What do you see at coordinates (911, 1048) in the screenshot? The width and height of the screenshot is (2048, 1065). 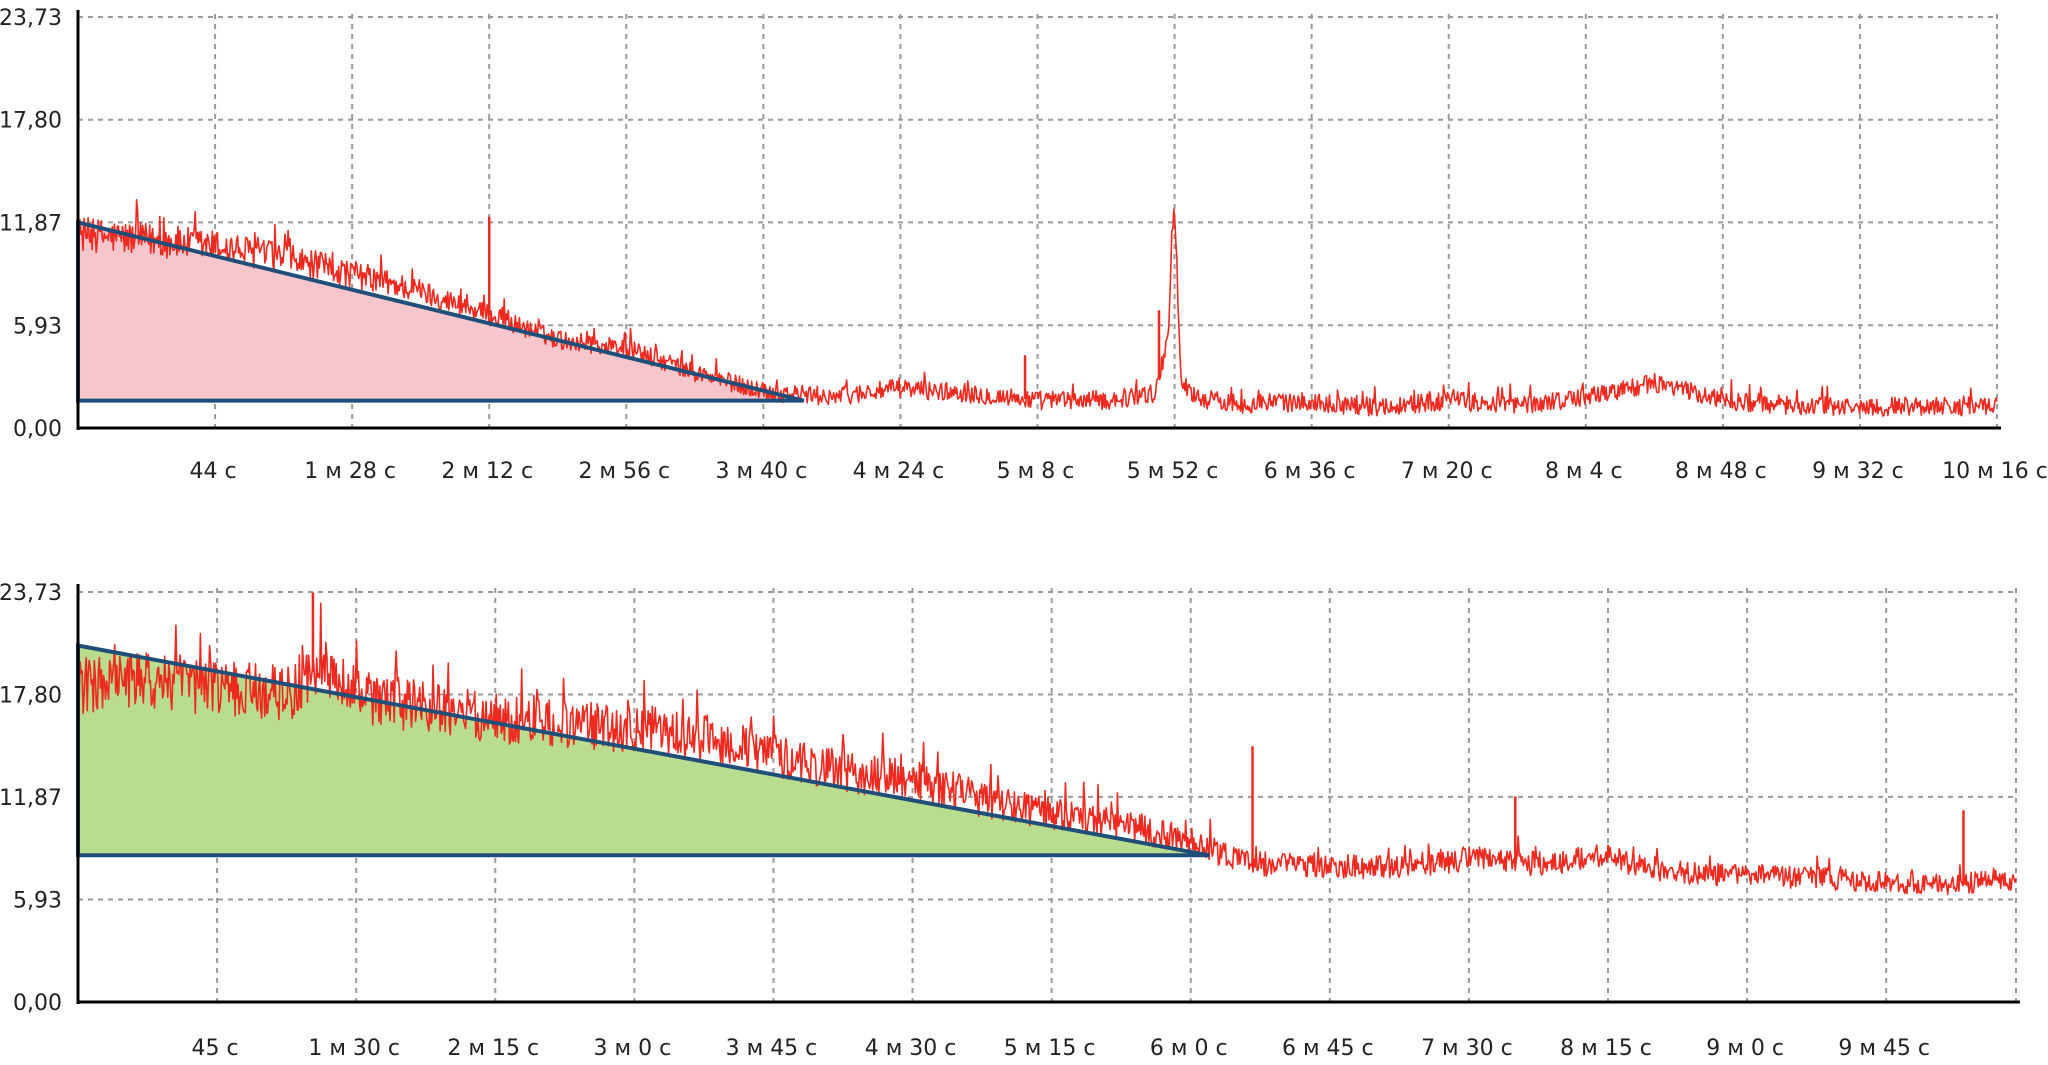 I see `x-tick-label: 4 м 30 с` at bounding box center [911, 1048].